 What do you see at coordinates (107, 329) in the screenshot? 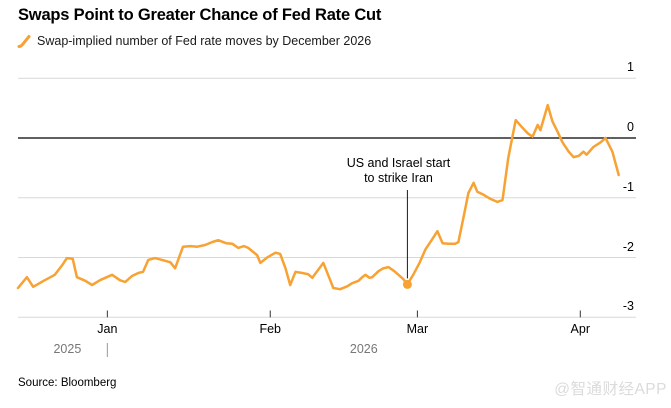
I see `month-label: Jan` at bounding box center [107, 329].